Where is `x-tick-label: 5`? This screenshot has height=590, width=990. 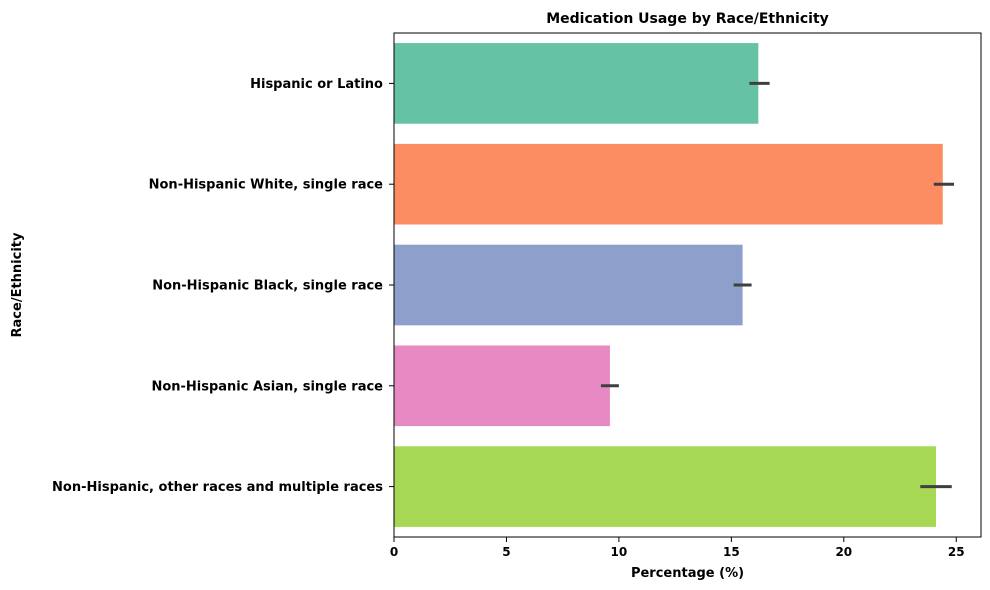
x-tick-label: 5 is located at coordinates (506, 552).